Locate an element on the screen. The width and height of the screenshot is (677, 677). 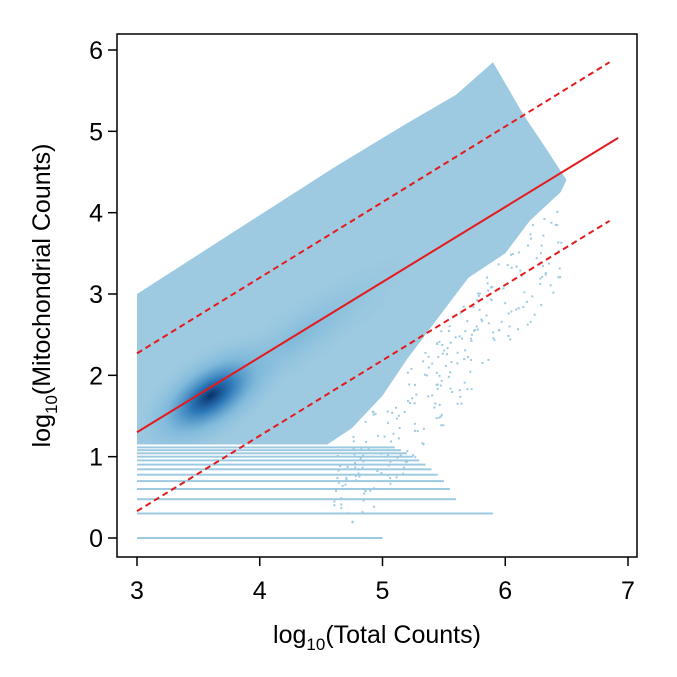
discrete-count-rows is located at coordinates (315, 492).